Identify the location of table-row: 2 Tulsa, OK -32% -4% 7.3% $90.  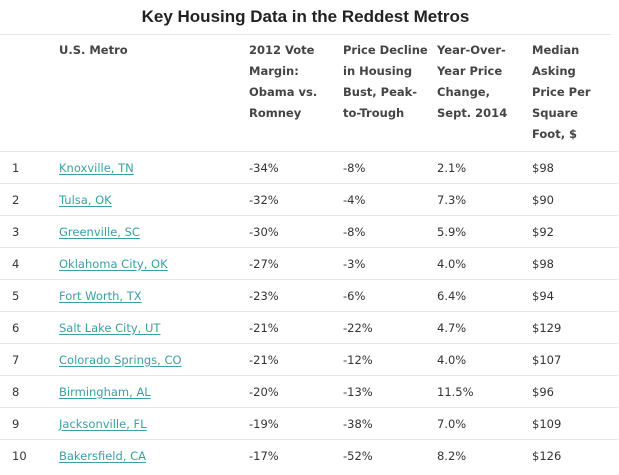
(309, 199).